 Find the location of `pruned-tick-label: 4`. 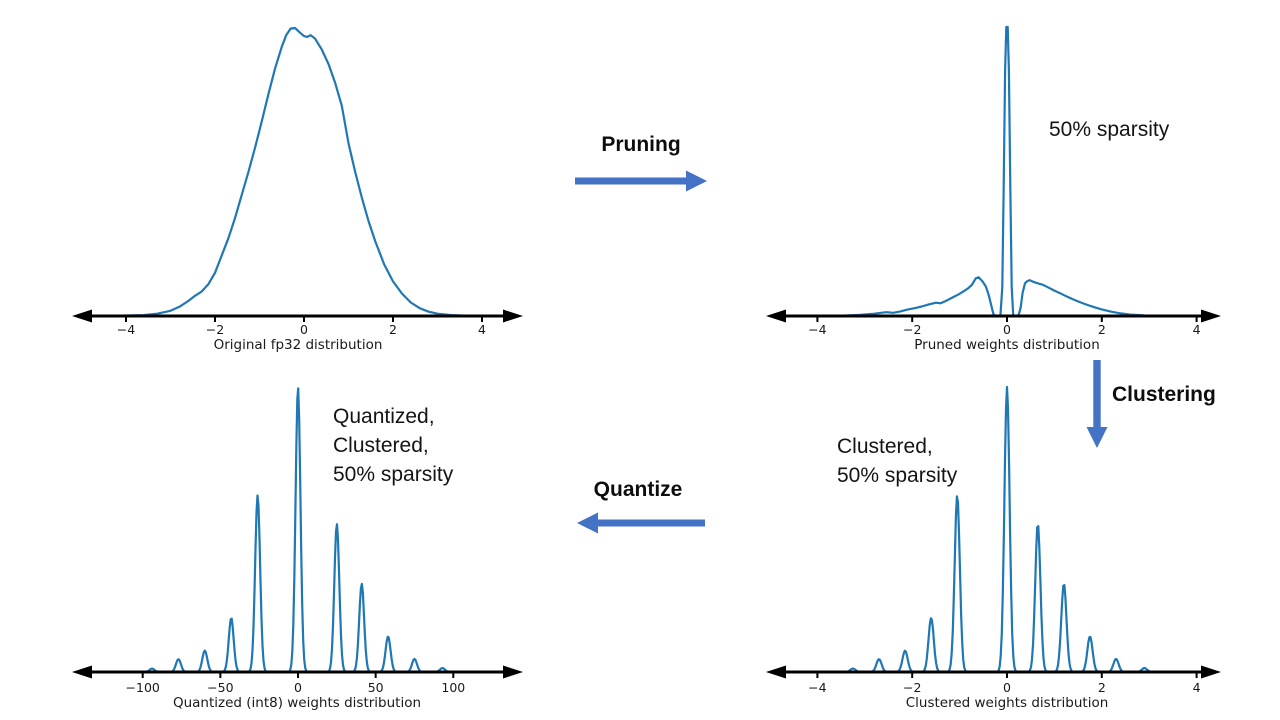

pruned-tick-label: 4 is located at coordinates (1196, 329).